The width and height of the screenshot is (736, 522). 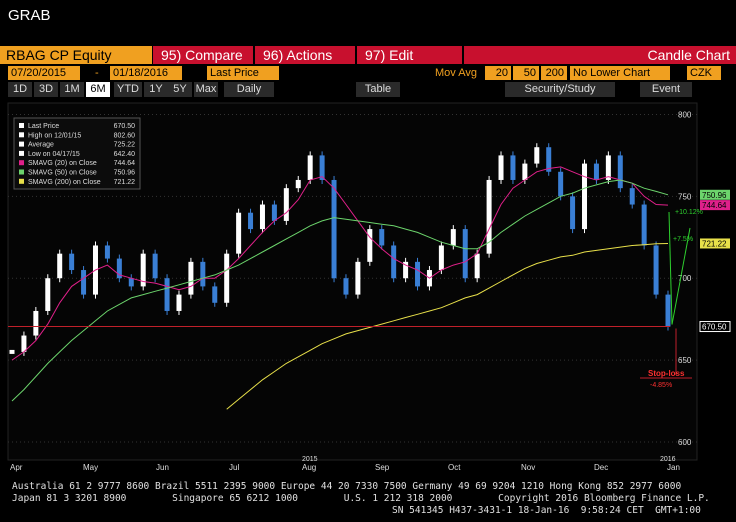 I want to click on x-tick-label: May, so click(x=90, y=467).